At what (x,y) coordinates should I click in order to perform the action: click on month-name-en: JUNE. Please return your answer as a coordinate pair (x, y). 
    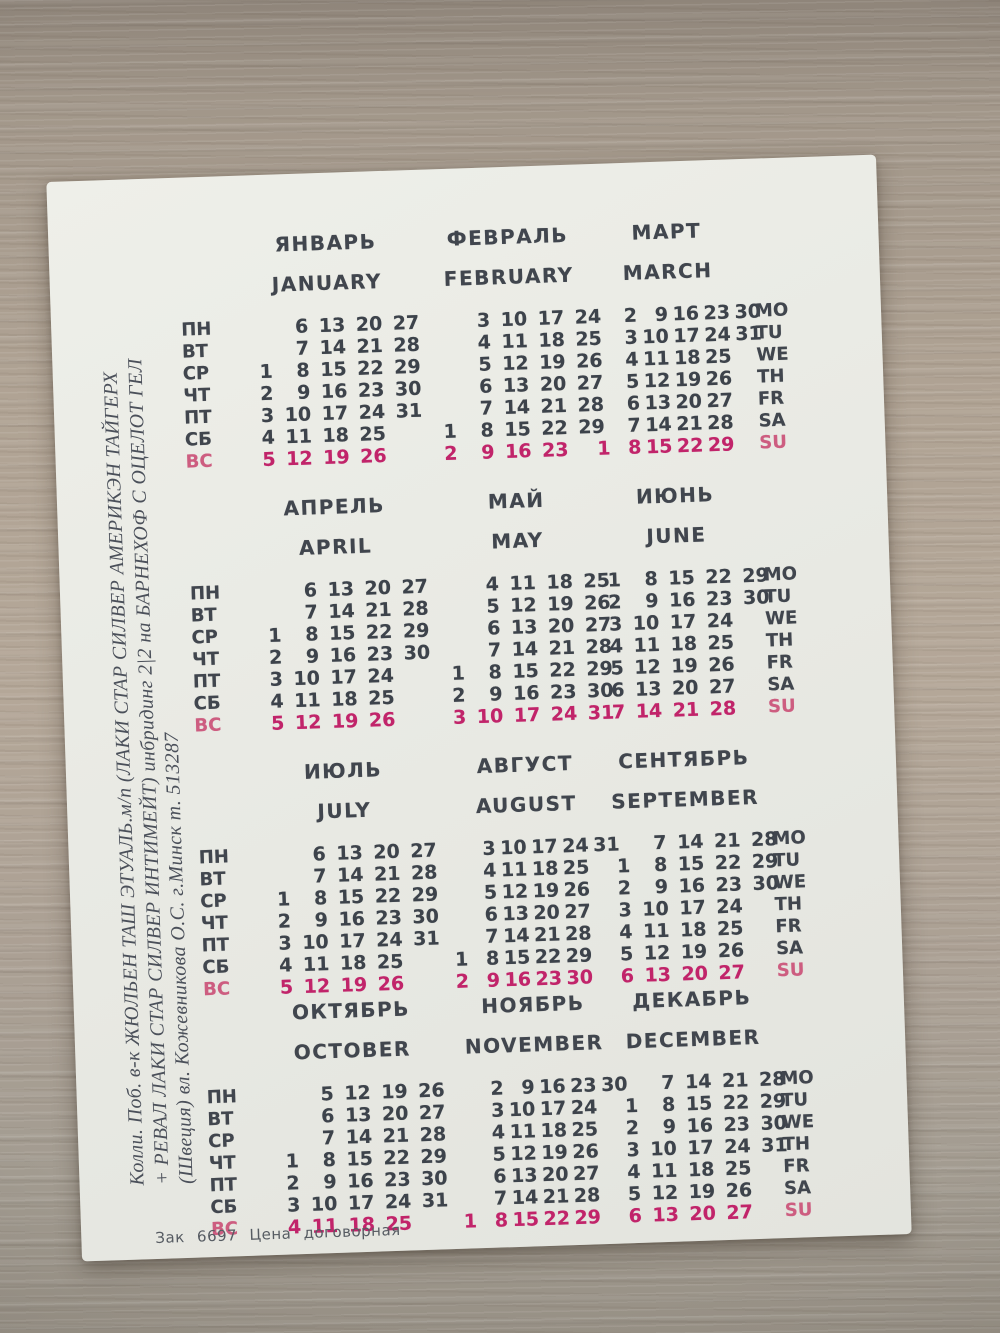
    Looking at the image, I should click on (676, 535).